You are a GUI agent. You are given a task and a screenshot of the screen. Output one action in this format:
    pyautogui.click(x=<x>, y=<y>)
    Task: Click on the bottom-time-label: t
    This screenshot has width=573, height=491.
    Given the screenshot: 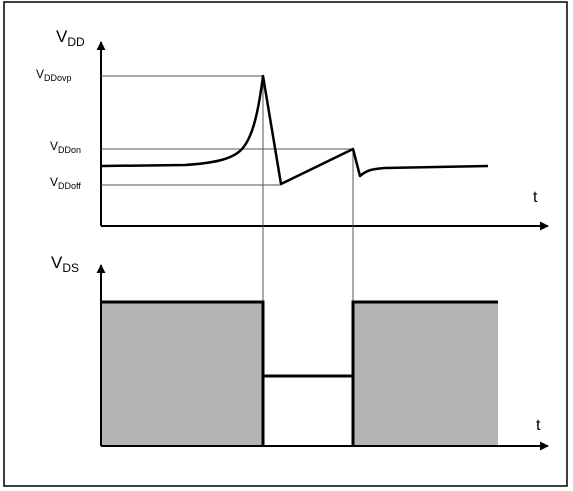 What is the action you would take?
    pyautogui.click(x=538, y=425)
    